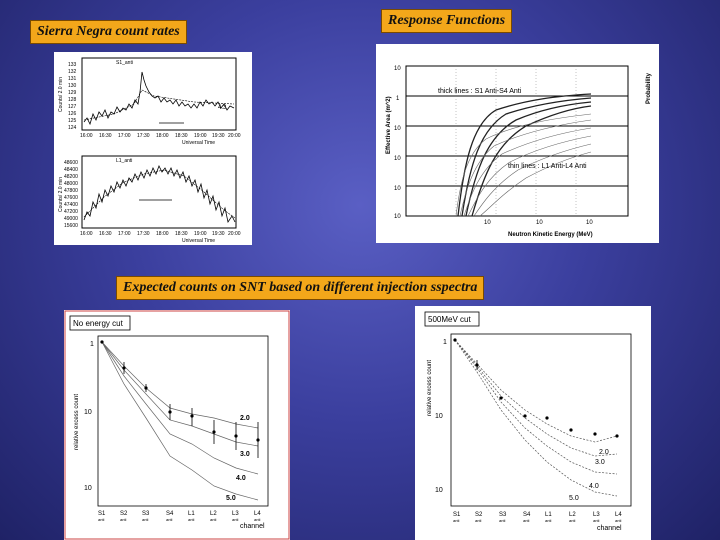 This screenshot has width=720, height=540. What do you see at coordinates (61, 194) in the screenshot?
I see `bottom-ylabel: Counts/ 2.0 min` at bounding box center [61, 194].